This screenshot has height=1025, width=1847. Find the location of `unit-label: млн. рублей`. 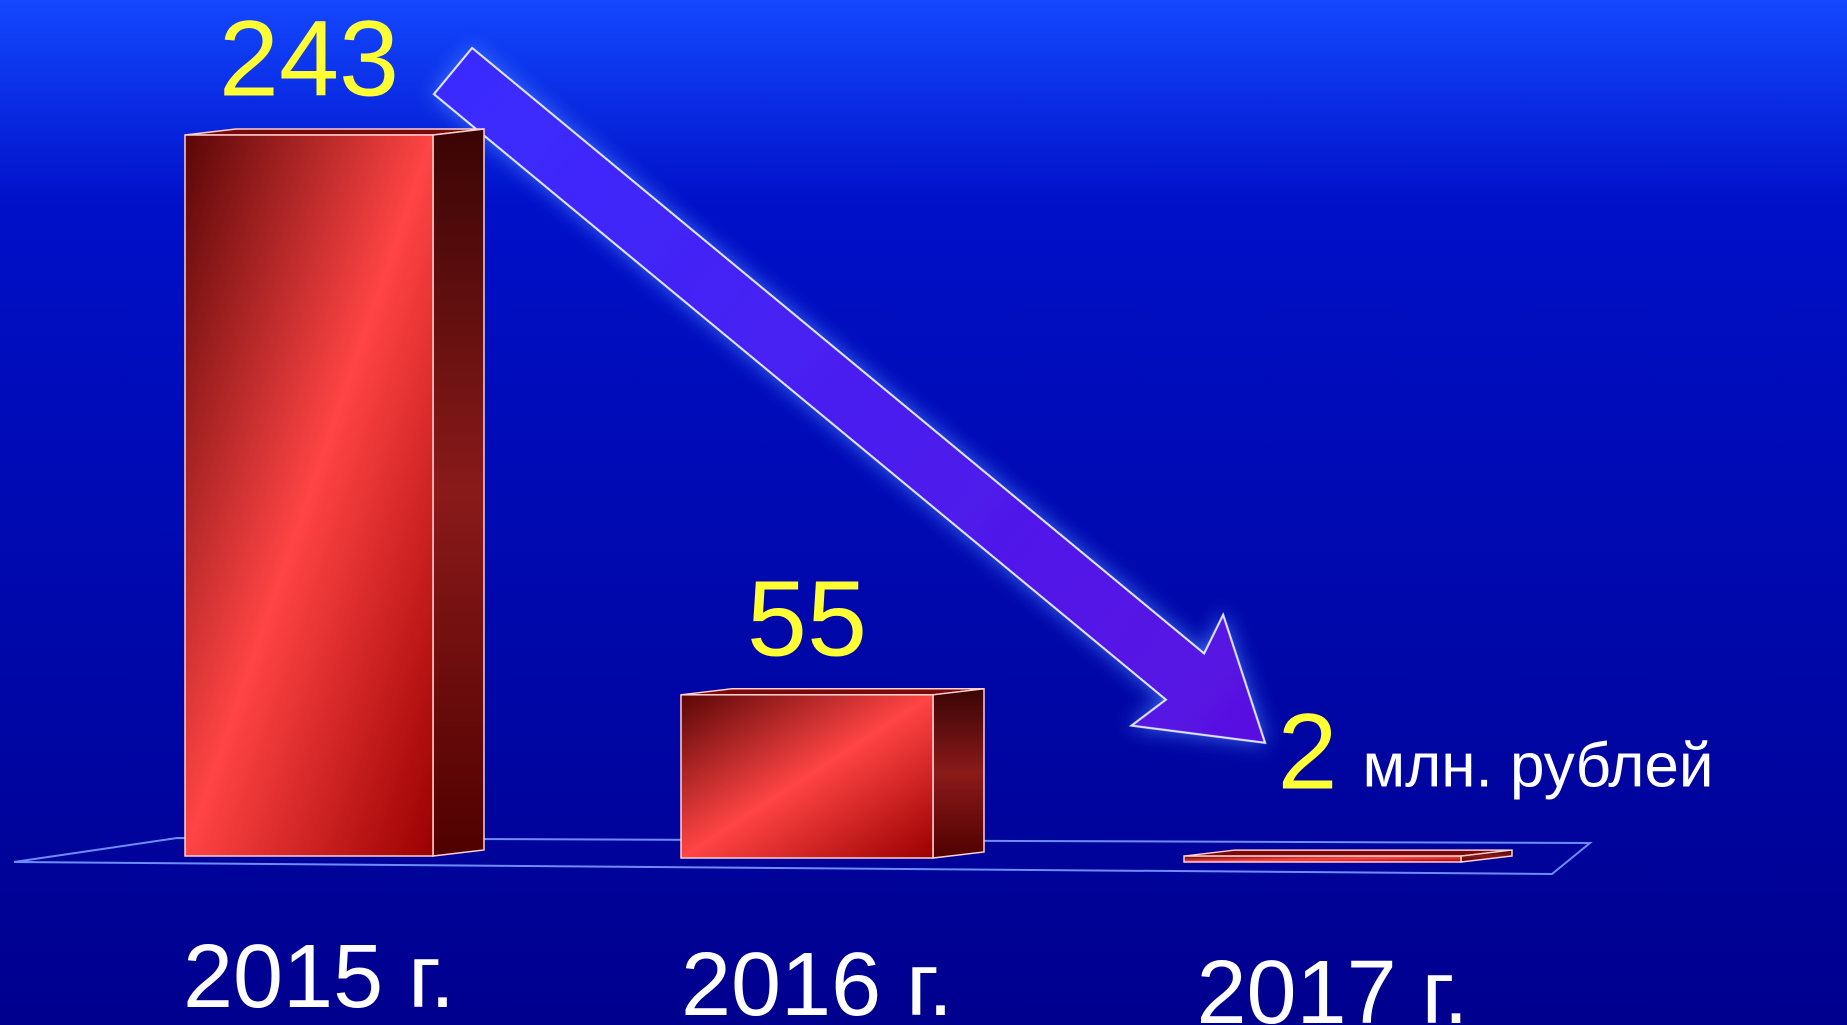

unit-label: млн. рублей is located at coordinates (1538, 765).